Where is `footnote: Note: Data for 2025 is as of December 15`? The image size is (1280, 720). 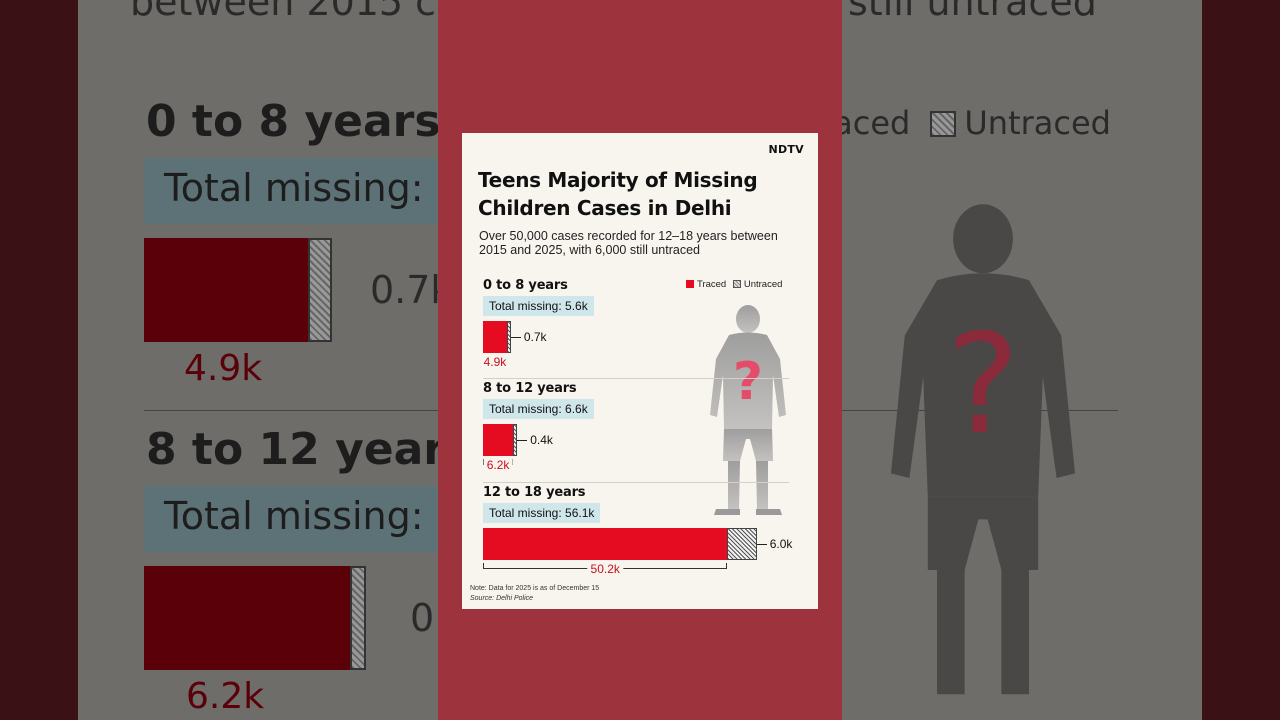 footnote: Note: Data for 2025 is as of December 15 is located at coordinates (535, 588).